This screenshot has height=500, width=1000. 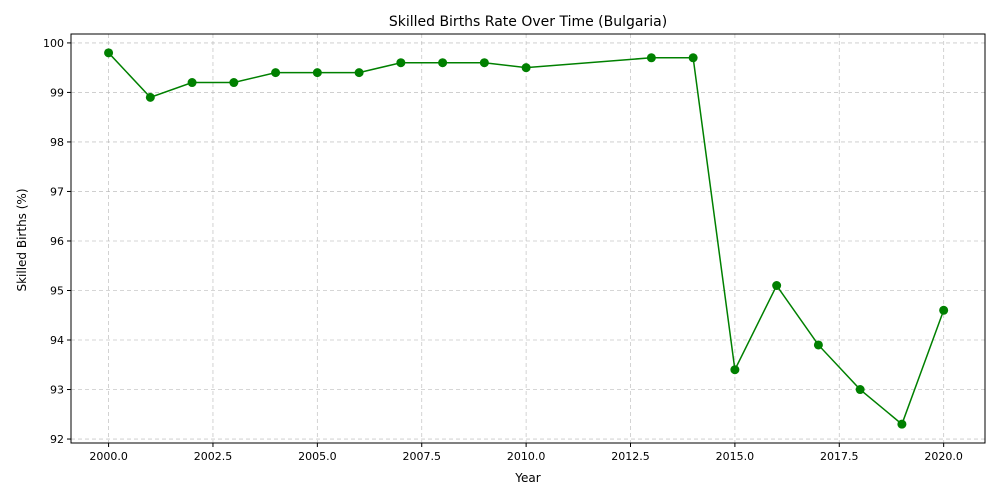 I want to click on y-axis-ticks: 92 93 94 95 96 97 98 99 100, so click(x=57, y=241).